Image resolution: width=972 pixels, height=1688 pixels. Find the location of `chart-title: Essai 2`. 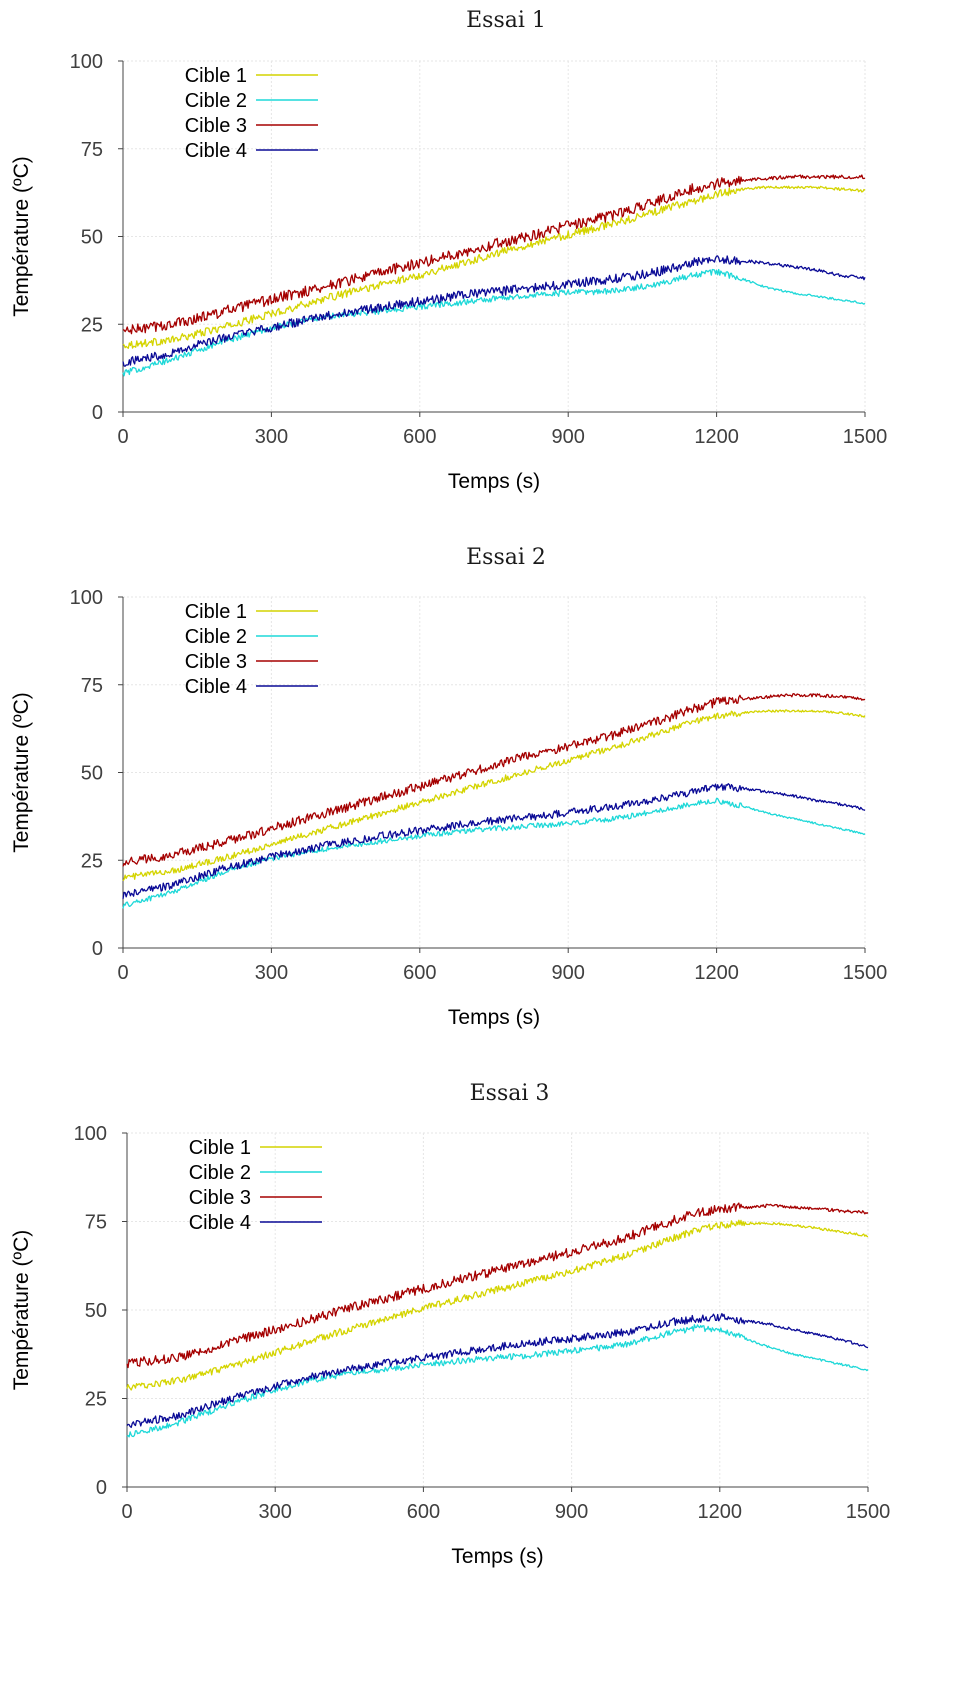

chart-title: Essai 2 is located at coordinates (506, 557).